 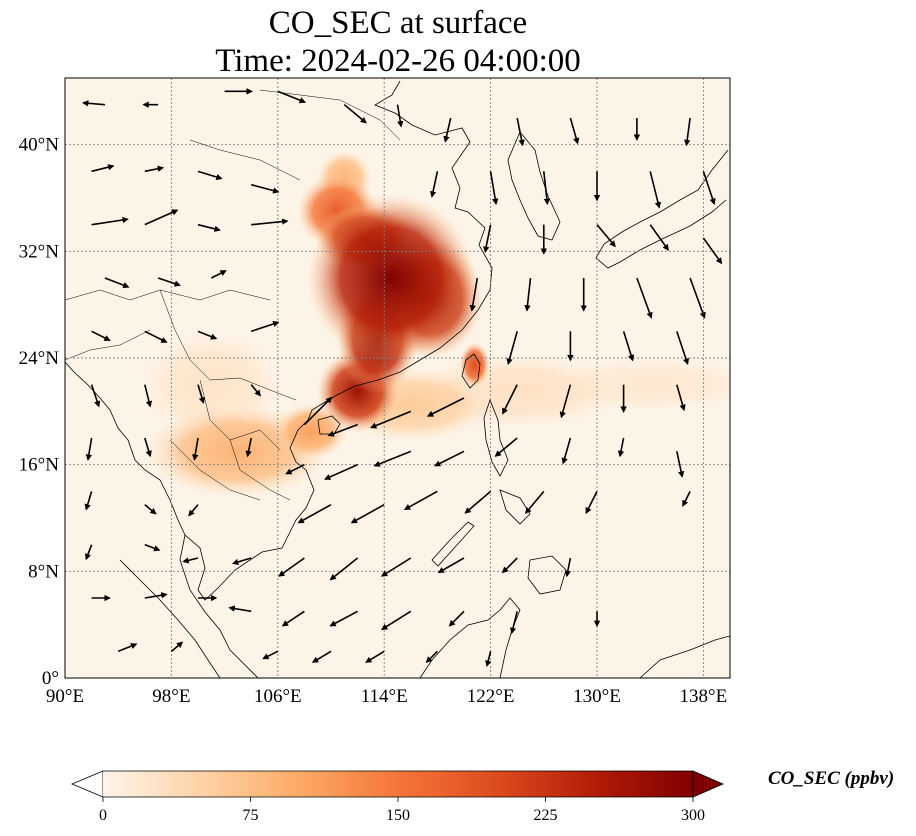 What do you see at coordinates (398, 784) in the screenshot?
I see `colorbar-gradient` at bounding box center [398, 784].